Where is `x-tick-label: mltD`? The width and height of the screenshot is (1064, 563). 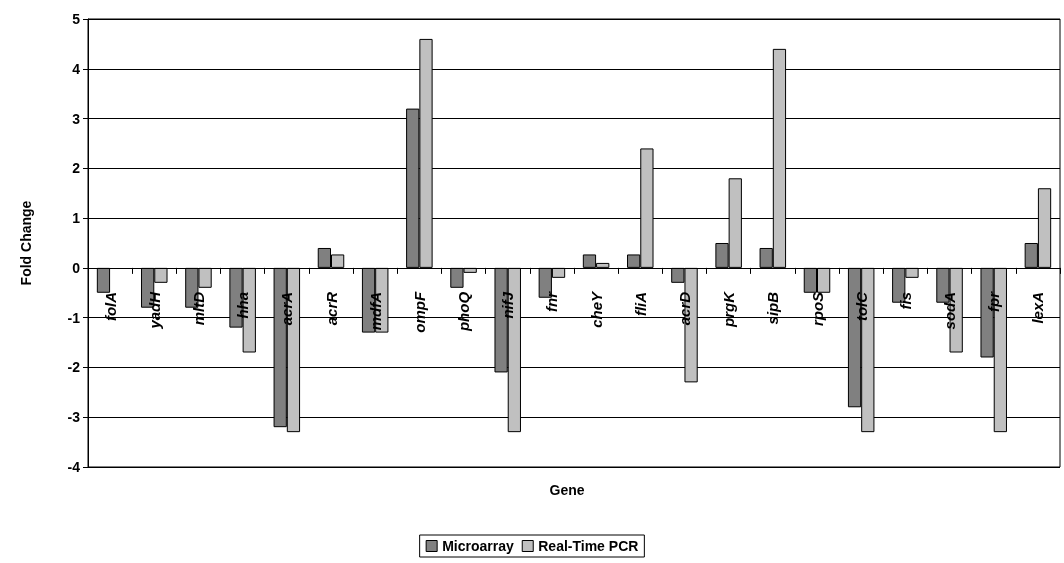 x-tick-label: mltD is located at coordinates (198, 308).